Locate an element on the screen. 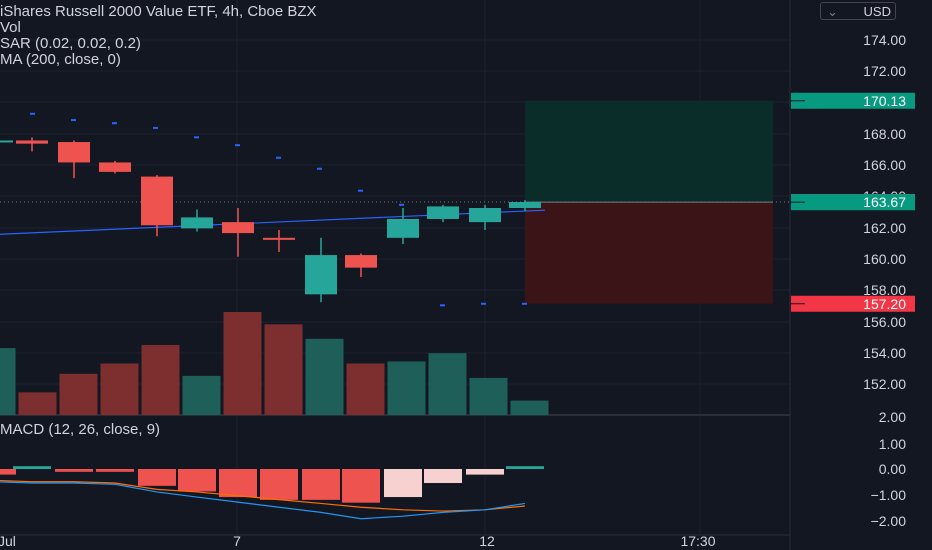  currency-button: ⌄ USD is located at coordinates (858, 11).